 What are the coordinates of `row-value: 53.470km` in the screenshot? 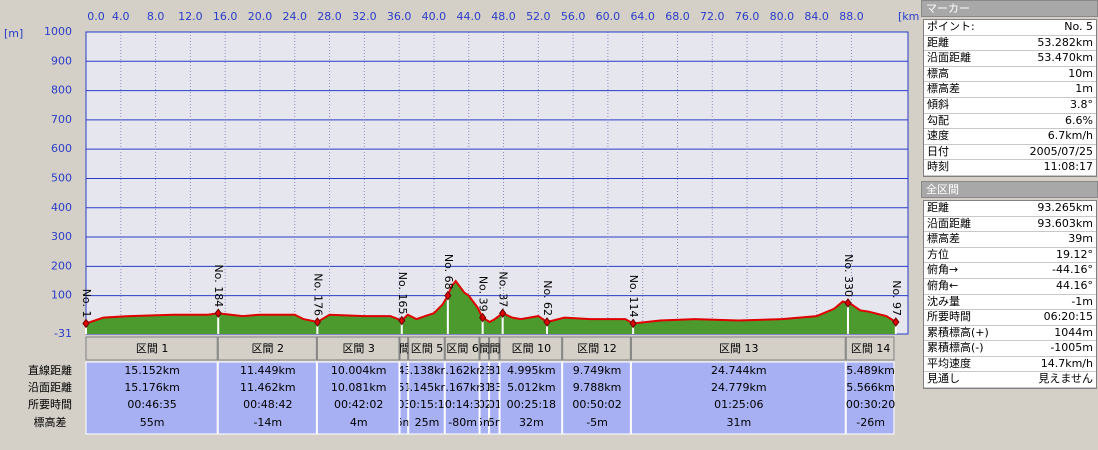 It's located at (1065, 58).